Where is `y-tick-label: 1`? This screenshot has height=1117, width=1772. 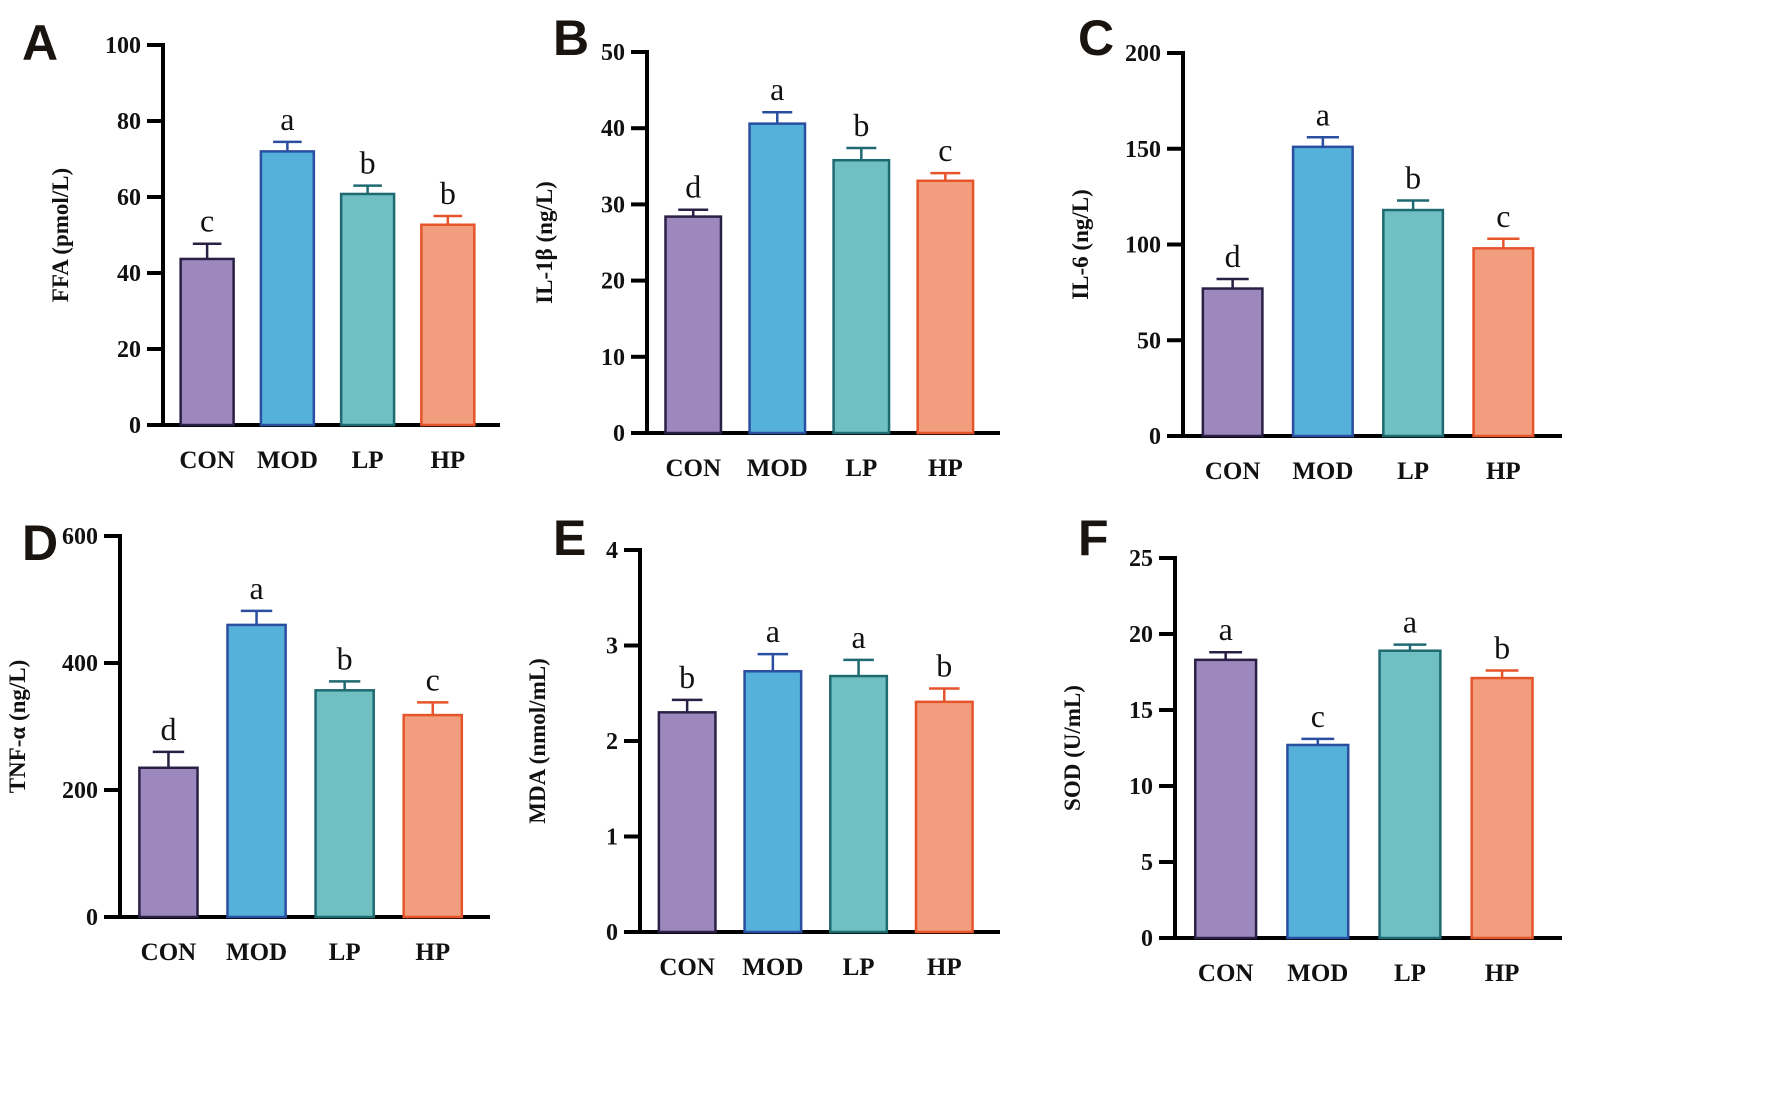 y-tick-label: 1 is located at coordinates (612, 838).